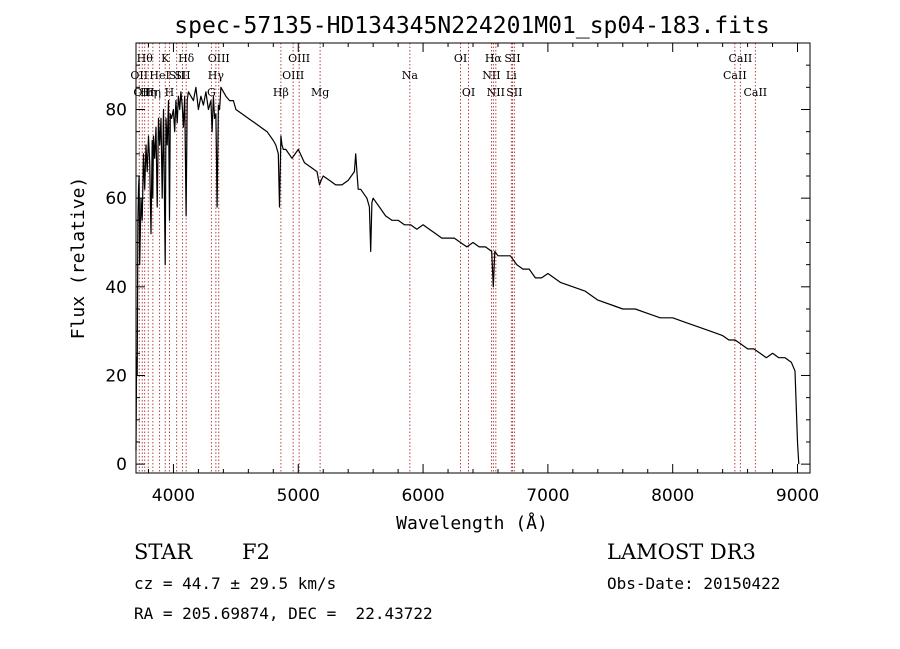 Image resolution: width=900 pixels, height=649 pixels. What do you see at coordinates (211, 92) in the screenshot?
I see `line-label: G` at bounding box center [211, 92].